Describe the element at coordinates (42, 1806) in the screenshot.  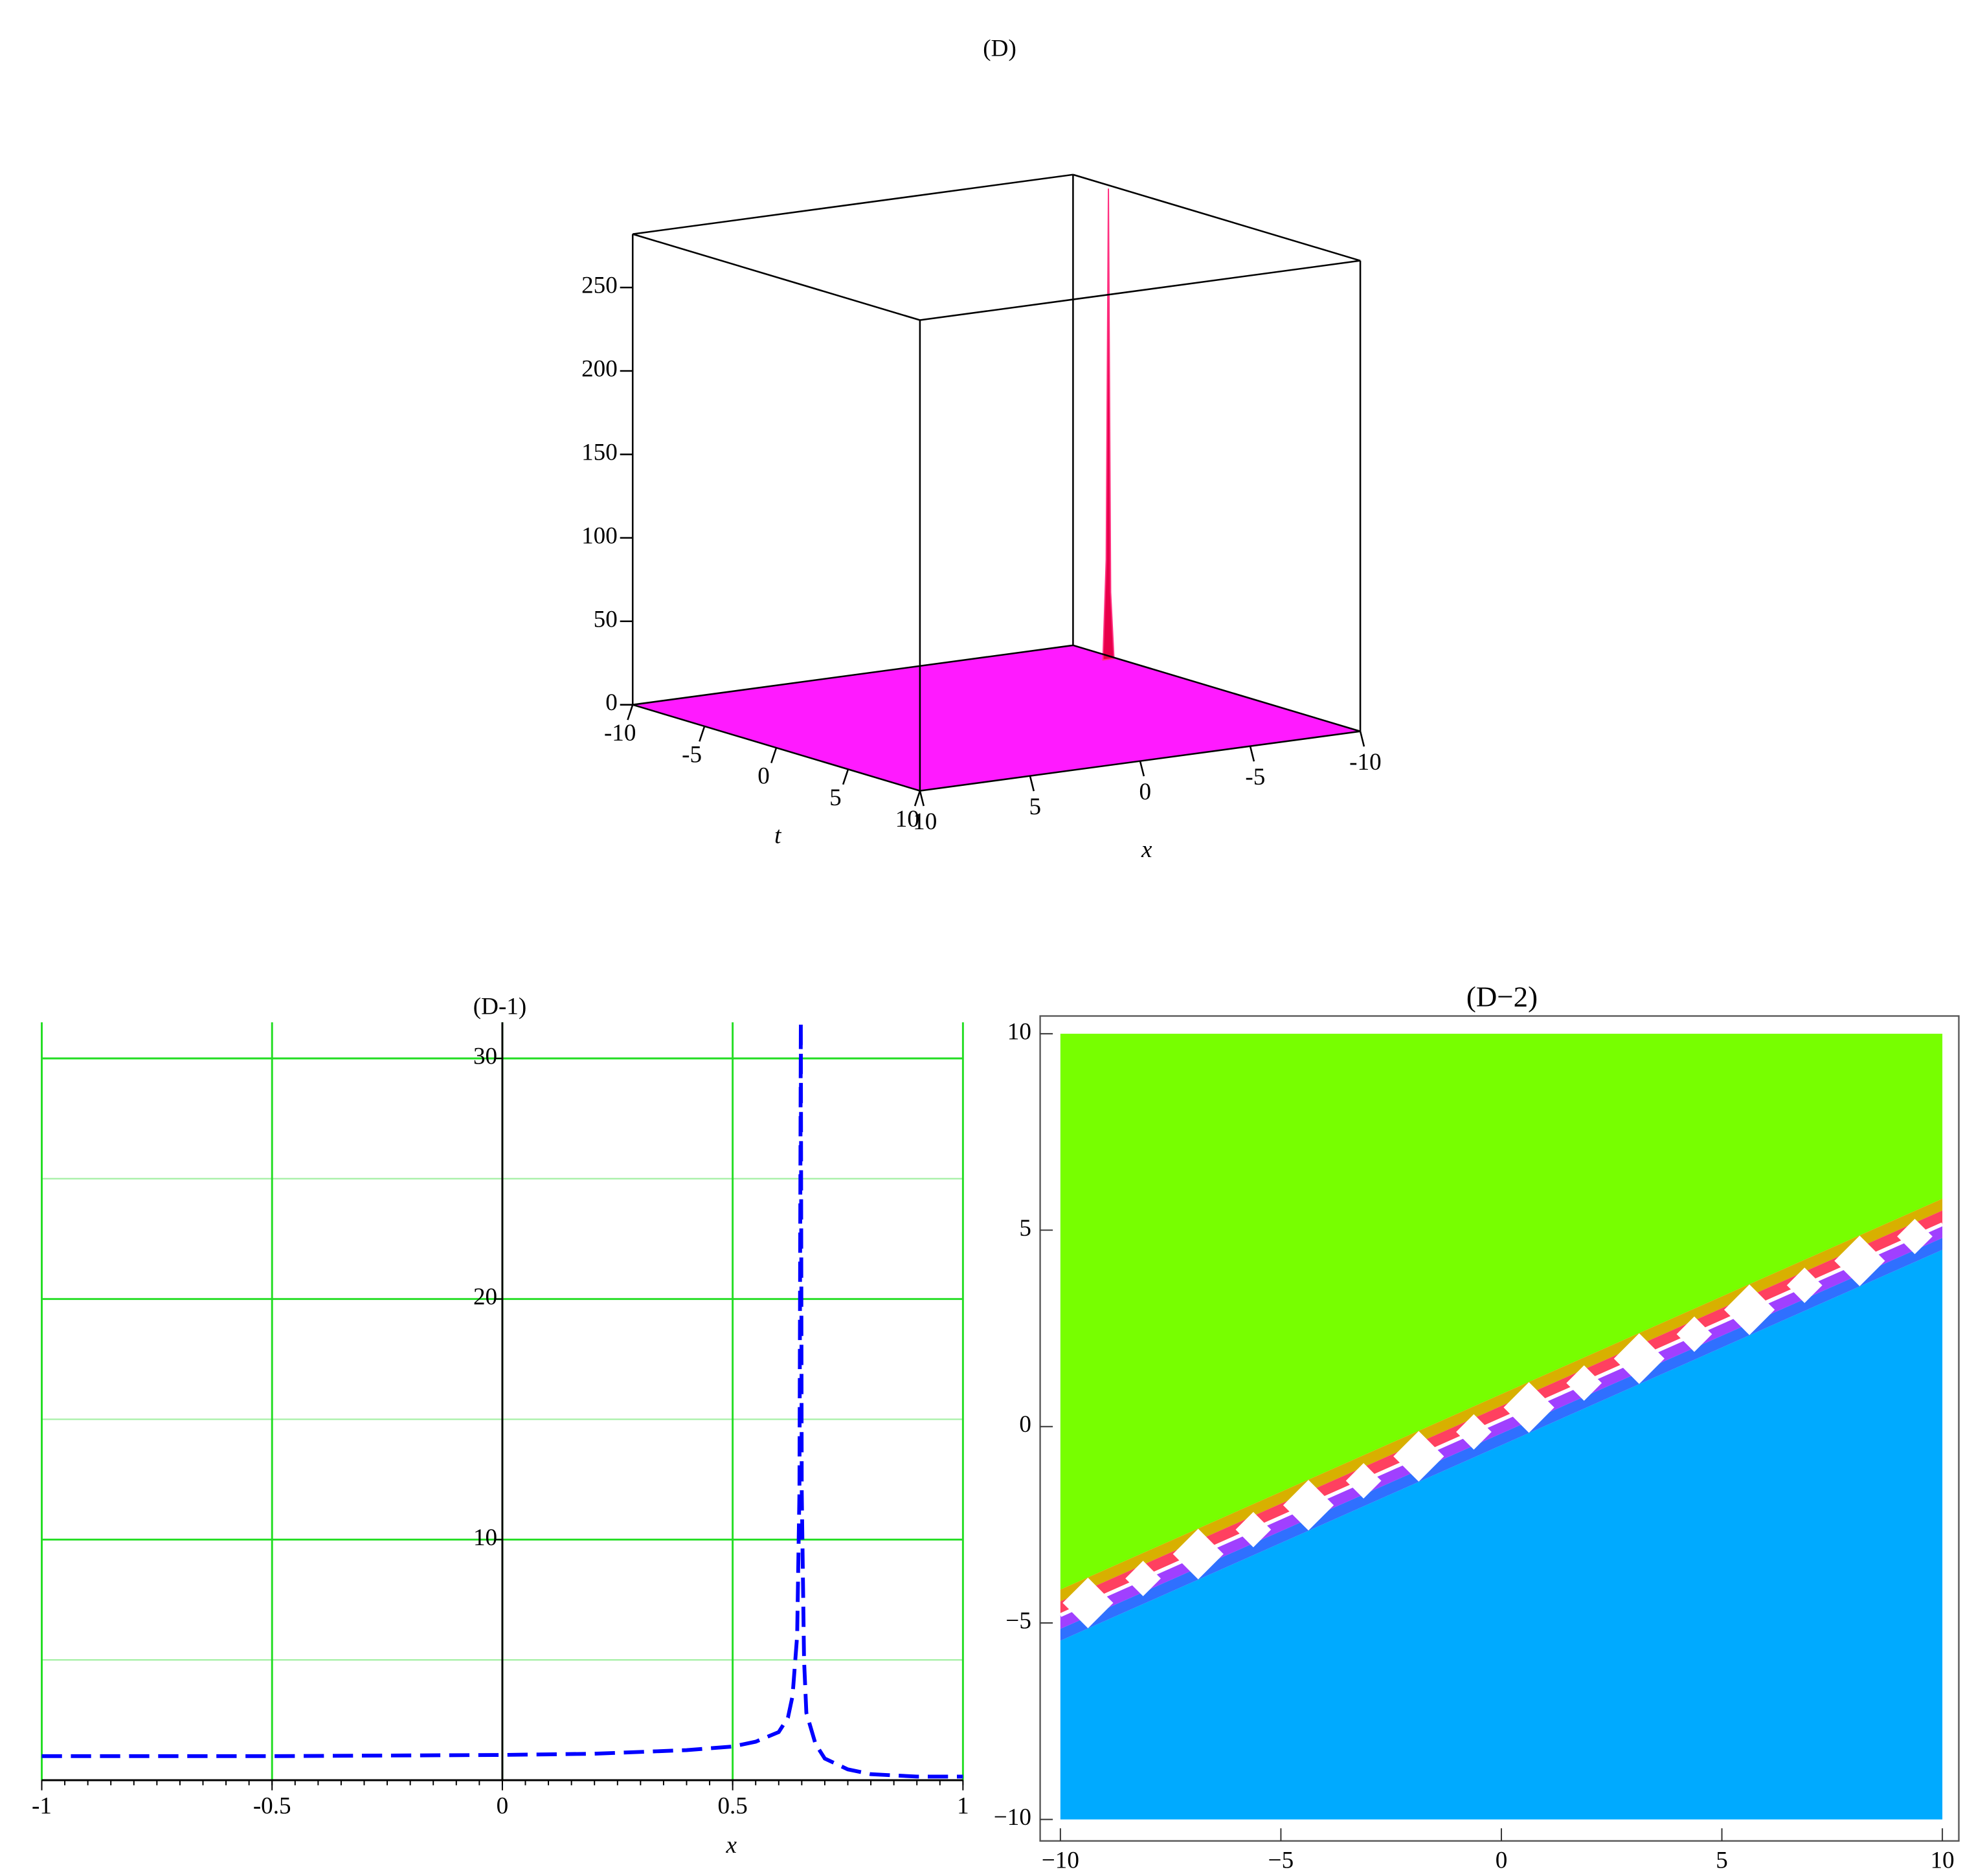
I see `x-tick-label: -1` at that location.